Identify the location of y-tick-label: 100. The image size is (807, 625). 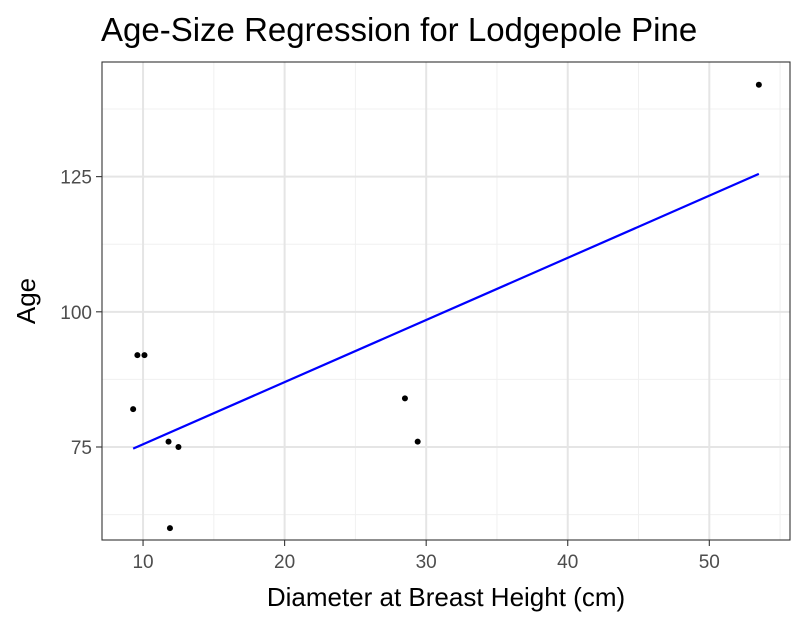
(76, 313).